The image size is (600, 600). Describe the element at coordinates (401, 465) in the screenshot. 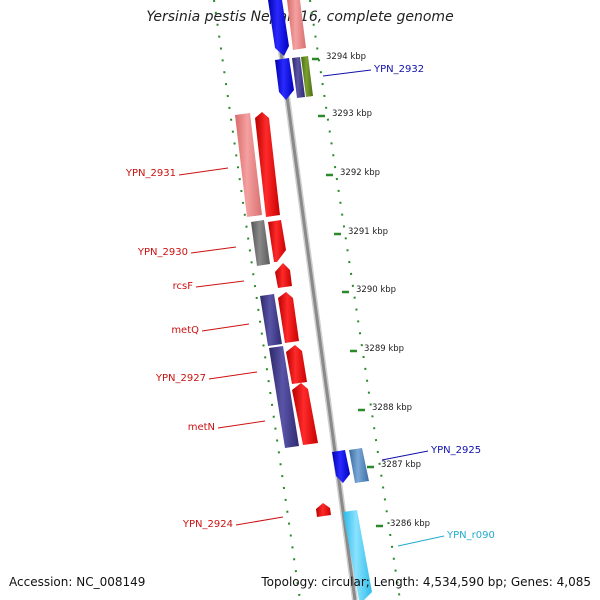

I see `scale-tick-label: 3287 kbp` at that location.